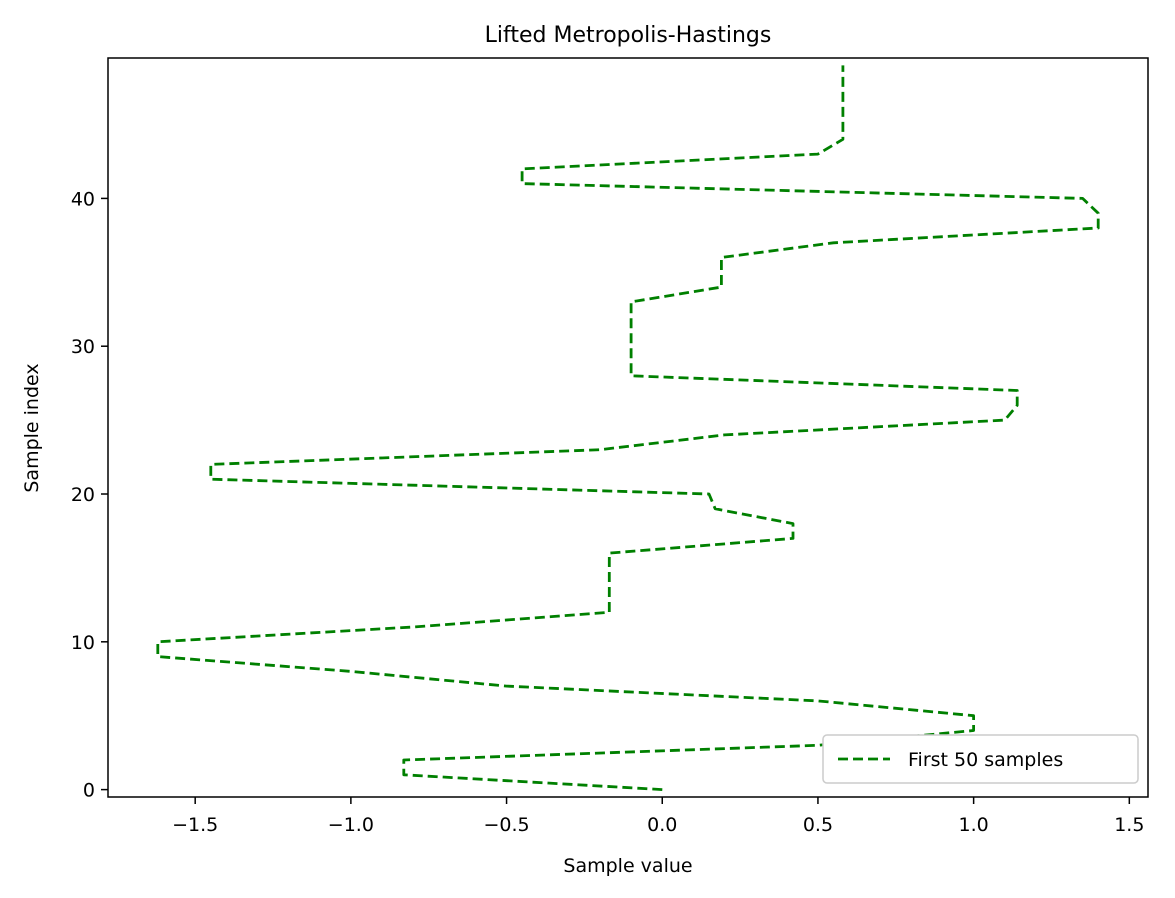 The image size is (1175, 898). What do you see at coordinates (351, 825) in the screenshot?
I see `x-tick-label: −1.0` at bounding box center [351, 825].